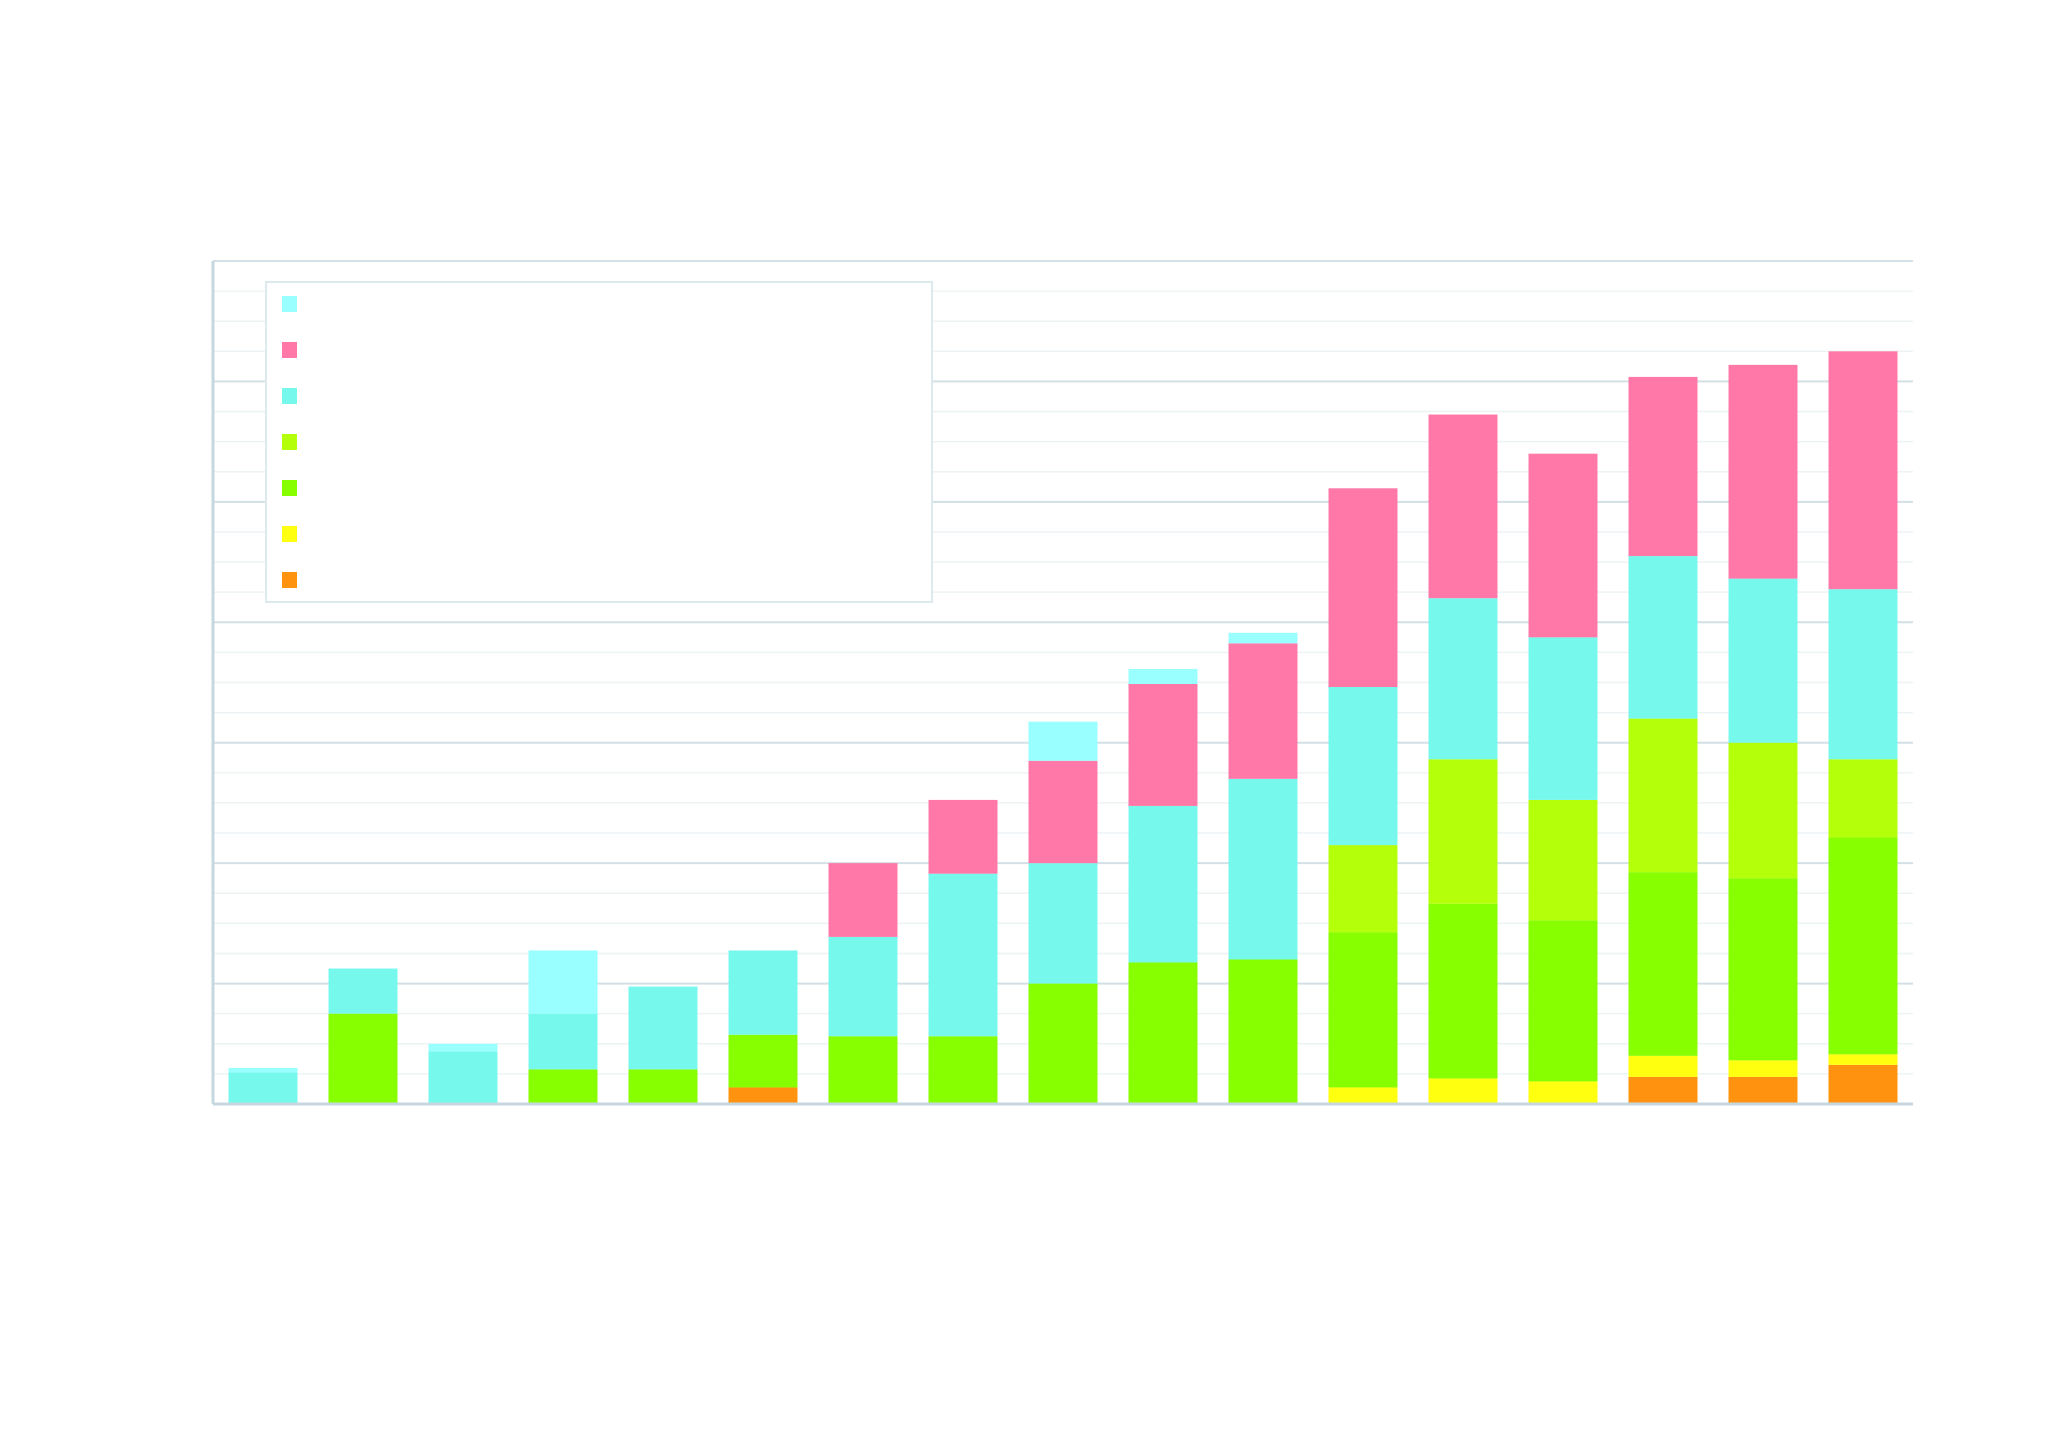  I want to click on legend-box, so click(599, 442).